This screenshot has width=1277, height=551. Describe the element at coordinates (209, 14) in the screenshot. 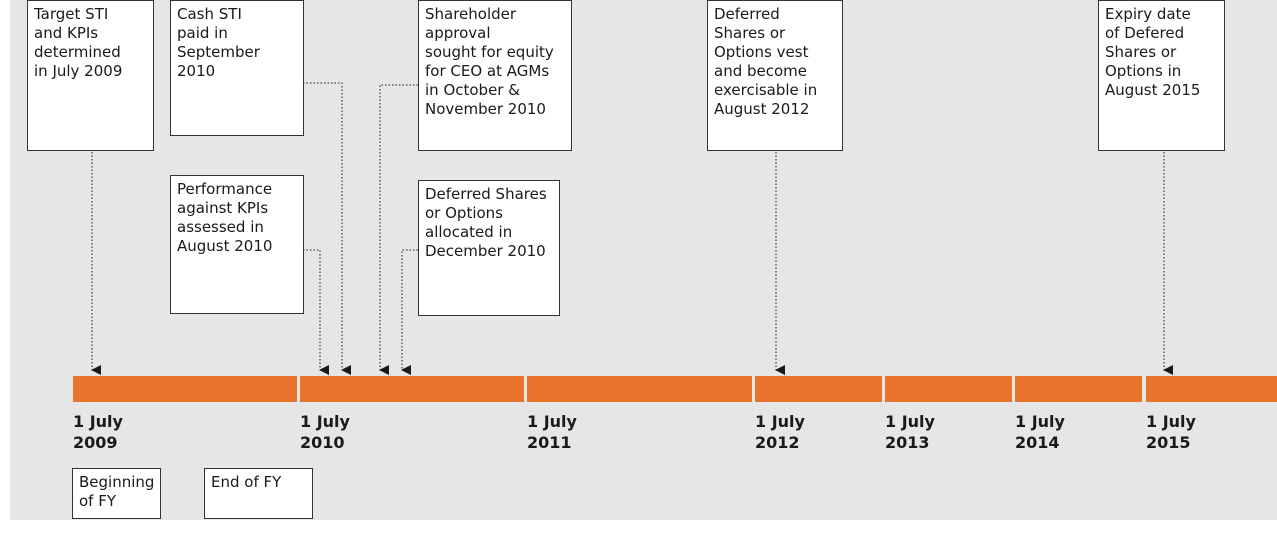

I see `event-box-text: Cash STI` at that location.